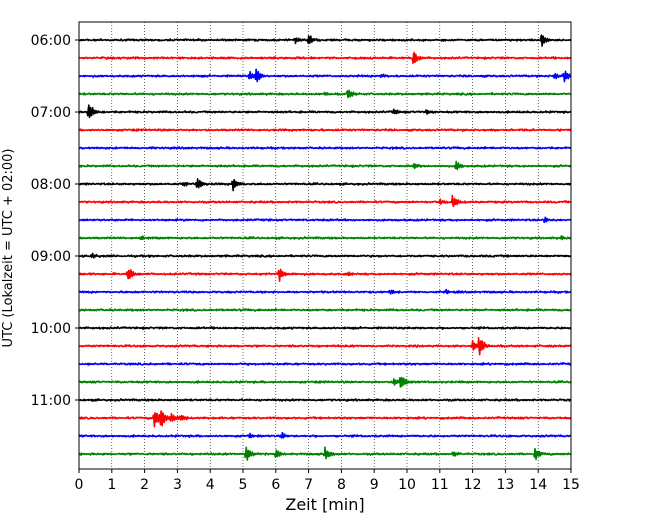 The width and height of the screenshot is (650, 520). I want to click on x-tick-label: 0, so click(79, 485).